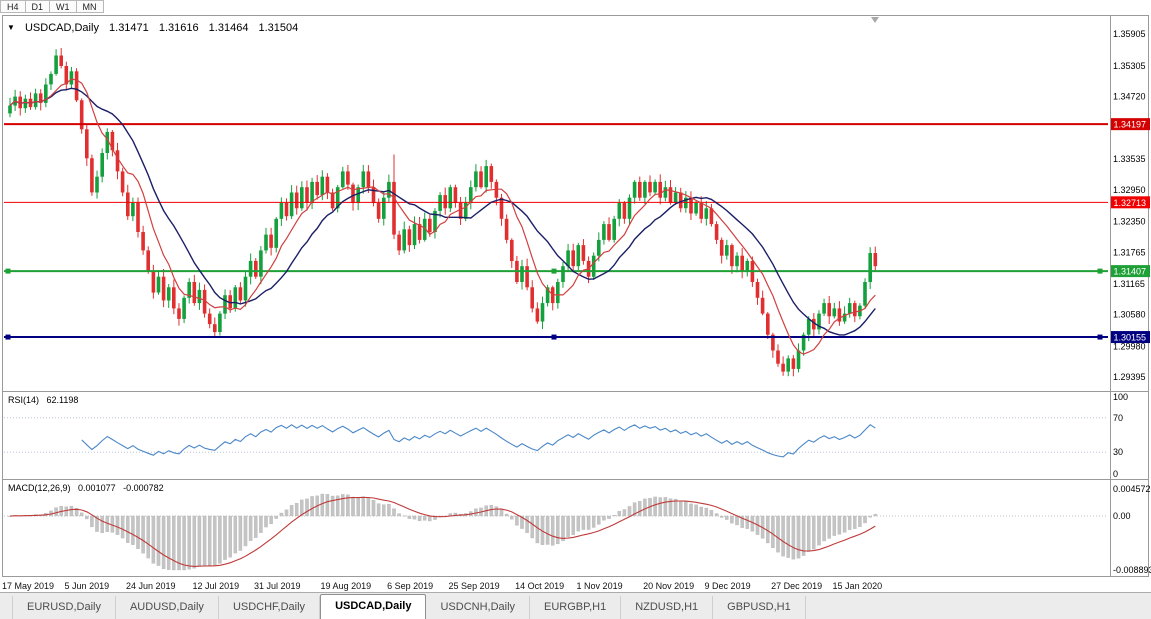 This screenshot has height=619, width=1151. I want to click on tab-nzdusd-h1: NZDUSD,H1, so click(667, 607).